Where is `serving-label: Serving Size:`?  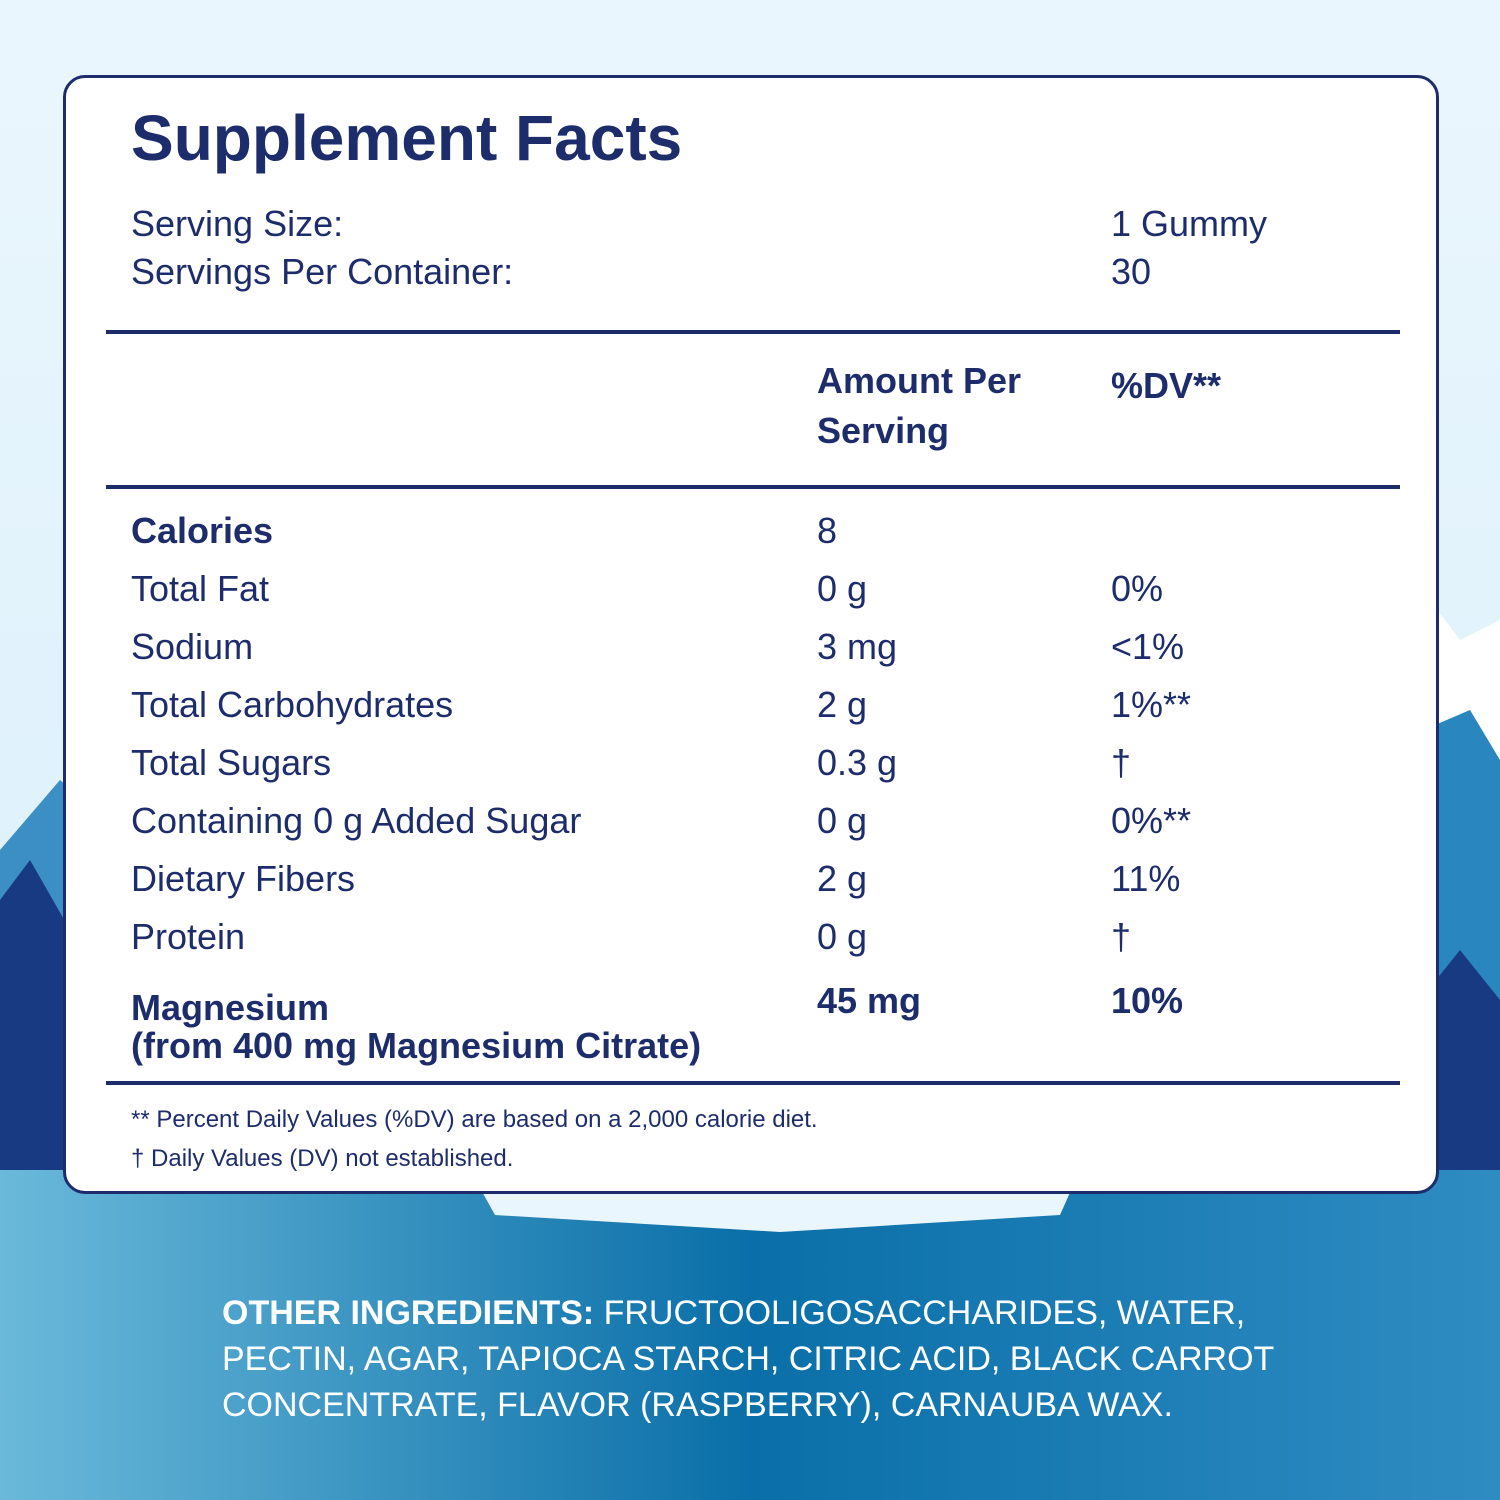 serving-label: Serving Size: is located at coordinates (237, 223).